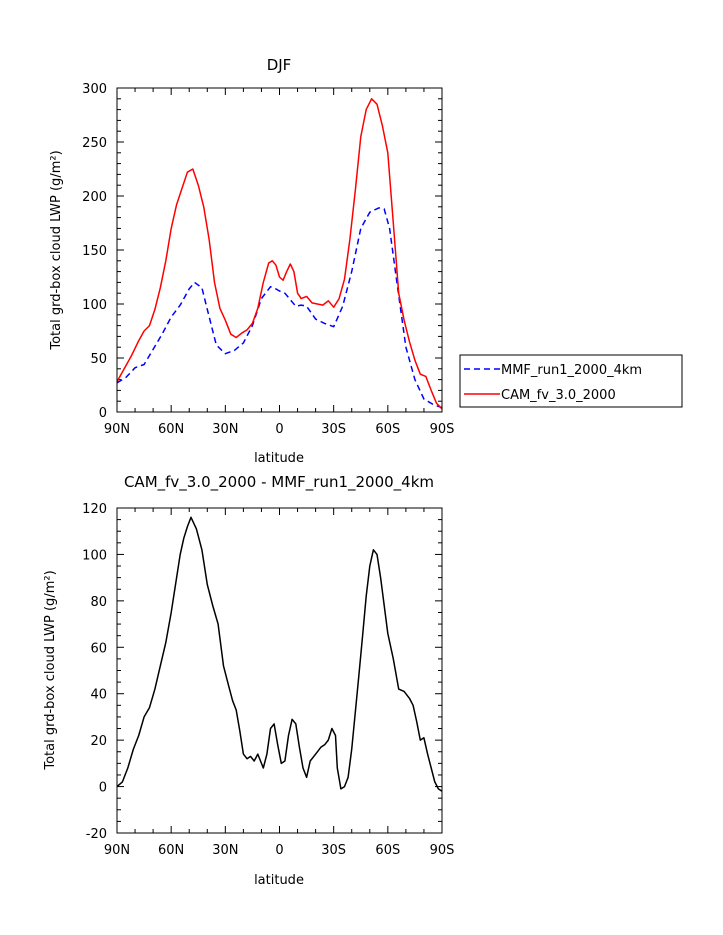  What do you see at coordinates (98, 602) in the screenshot?
I see `bottom-chart-y-tick-label: 80` at bounding box center [98, 602].